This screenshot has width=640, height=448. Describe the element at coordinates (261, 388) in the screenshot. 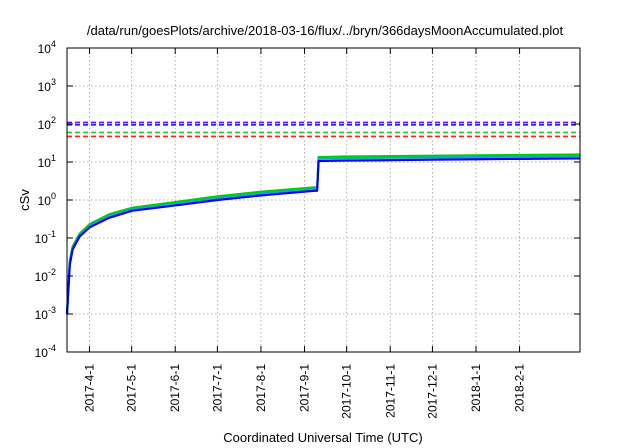

I see `x-tick-label: 2017-8-1` at that location.